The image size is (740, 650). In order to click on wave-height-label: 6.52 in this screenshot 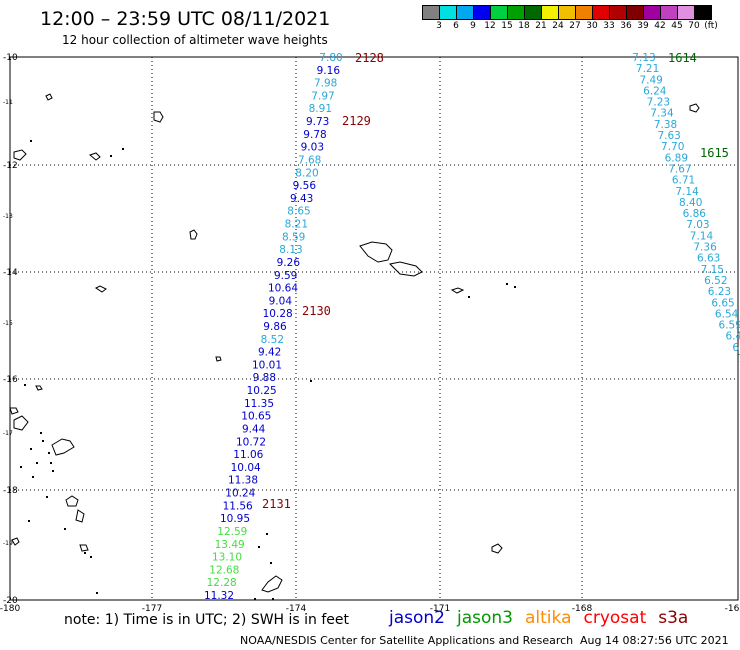, I will do `click(715, 281)`.